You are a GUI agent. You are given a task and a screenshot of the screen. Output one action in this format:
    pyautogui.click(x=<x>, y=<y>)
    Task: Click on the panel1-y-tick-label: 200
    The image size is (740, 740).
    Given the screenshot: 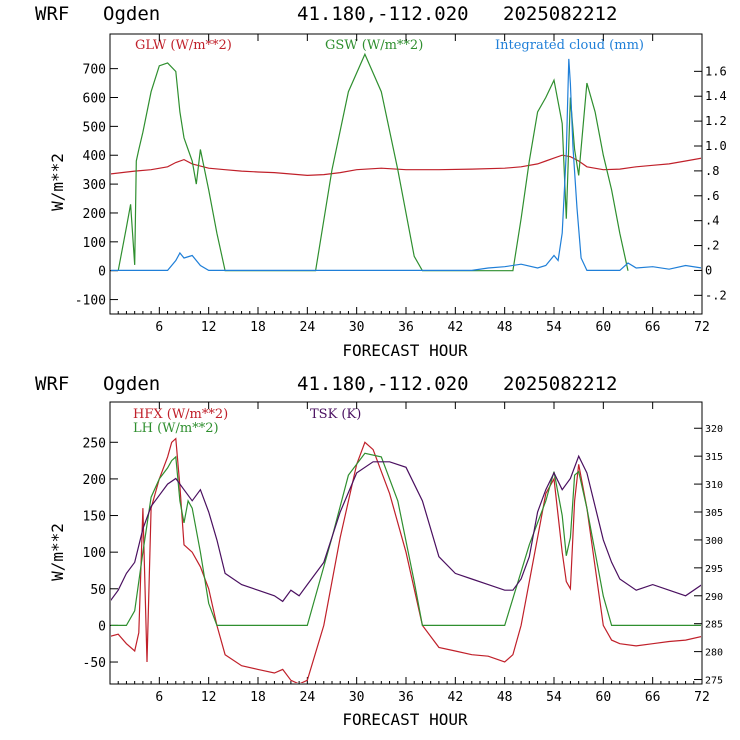 What is the action you would take?
    pyautogui.click(x=94, y=214)
    